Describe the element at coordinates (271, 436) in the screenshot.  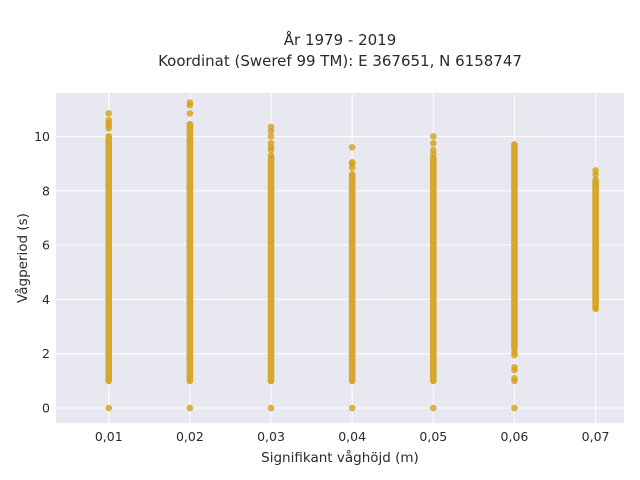
I see `x-tick-label: 0,03` at that location.